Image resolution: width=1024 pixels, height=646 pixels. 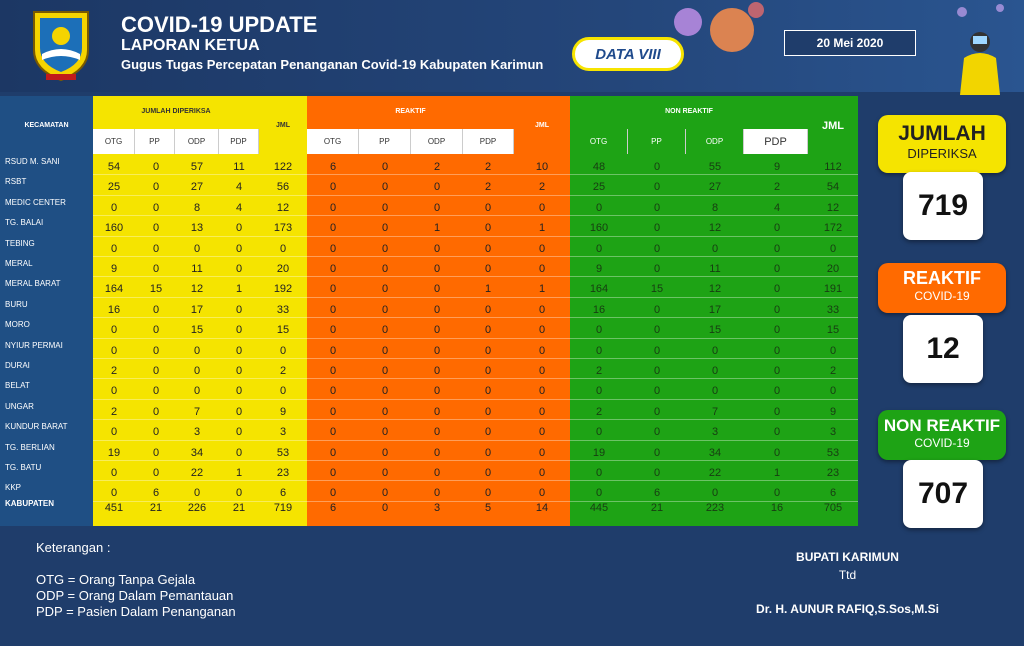 I want to click on diperiksa-total-value: 719, so click(x=943, y=206).